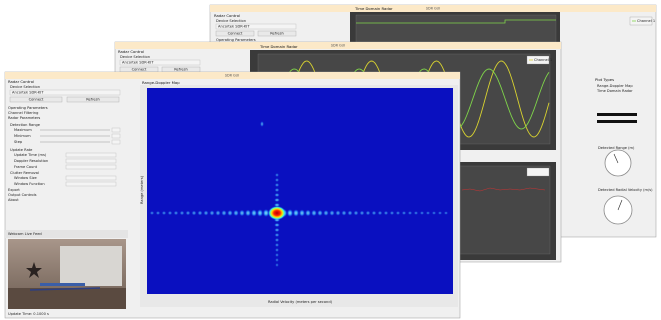 Image resolution: width=661 pixels, height=320 pixels. Describe the element at coordinates (14, 190) in the screenshot. I see `footer-item: Export` at that location.